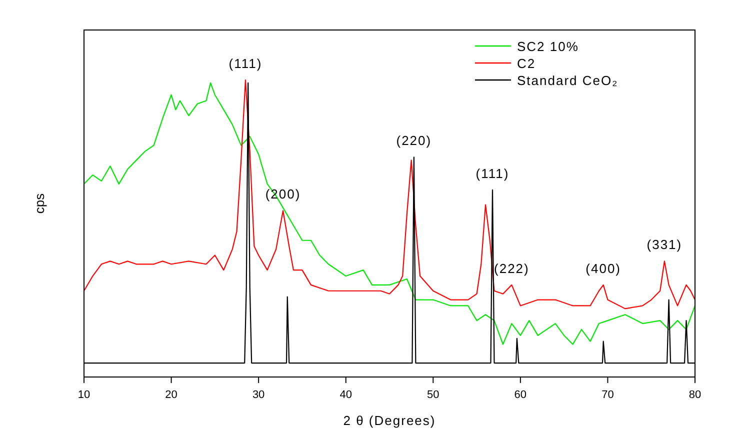  I want to click on x-axis-title: 2 θ (Degrees), so click(389, 420).